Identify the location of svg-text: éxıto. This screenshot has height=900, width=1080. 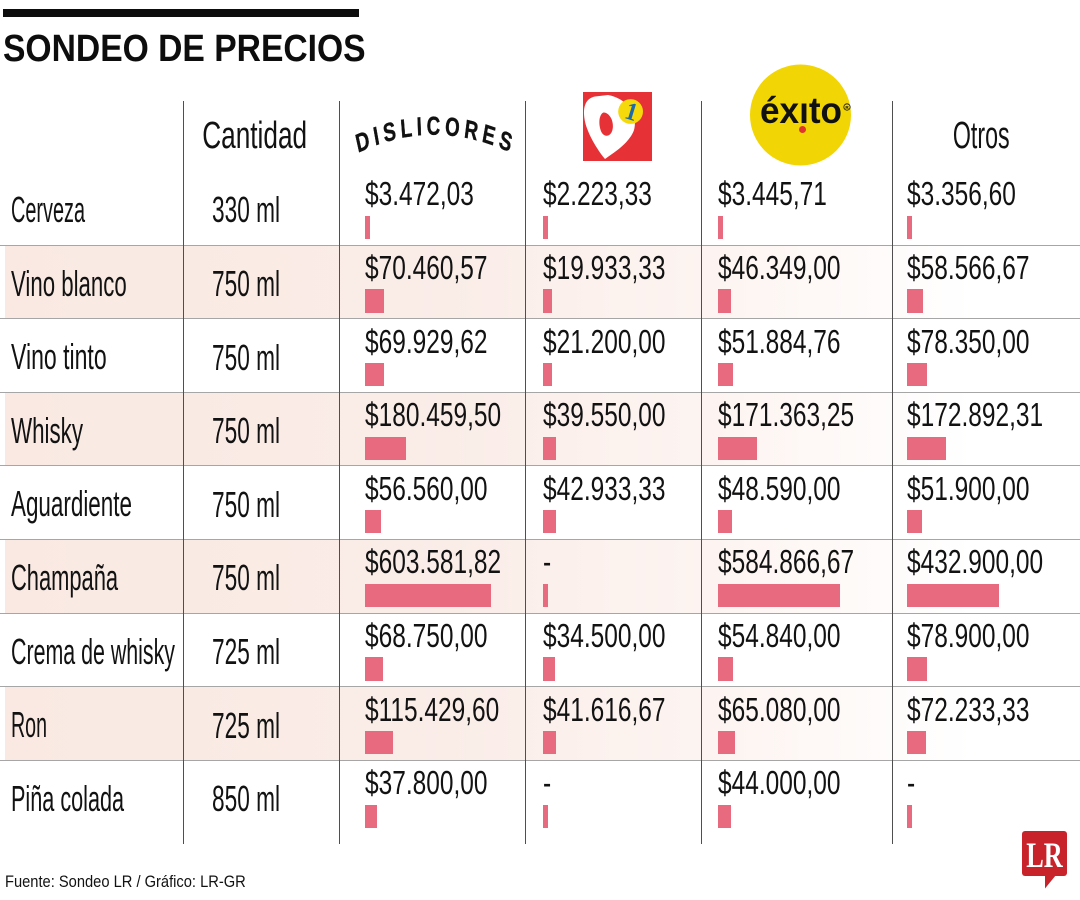
(801, 110).